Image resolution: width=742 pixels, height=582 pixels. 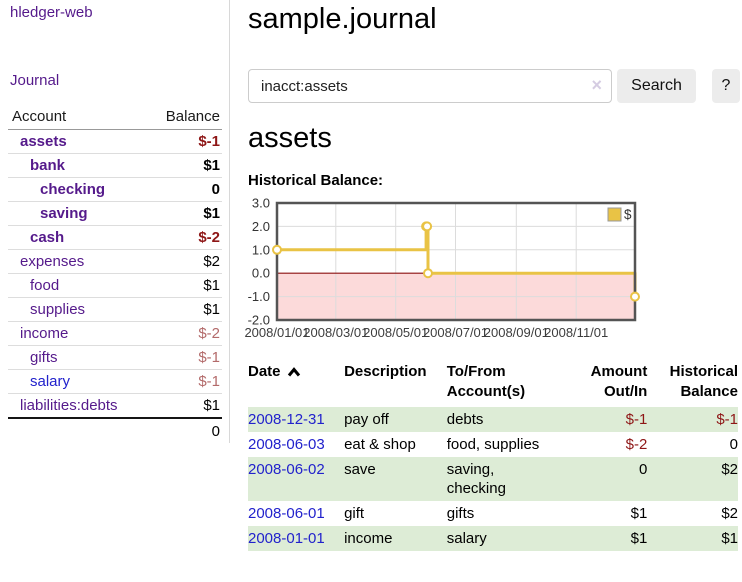 I want to click on account-row: expenses $2, so click(x=115, y=261).